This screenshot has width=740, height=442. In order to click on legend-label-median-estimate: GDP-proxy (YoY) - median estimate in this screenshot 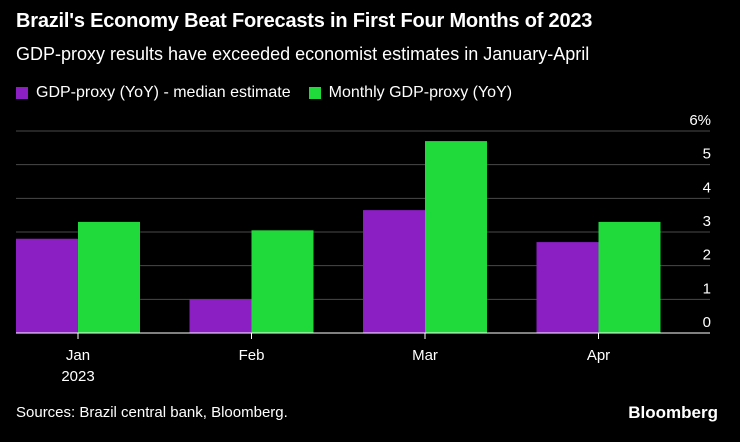, I will do `click(163, 92)`.